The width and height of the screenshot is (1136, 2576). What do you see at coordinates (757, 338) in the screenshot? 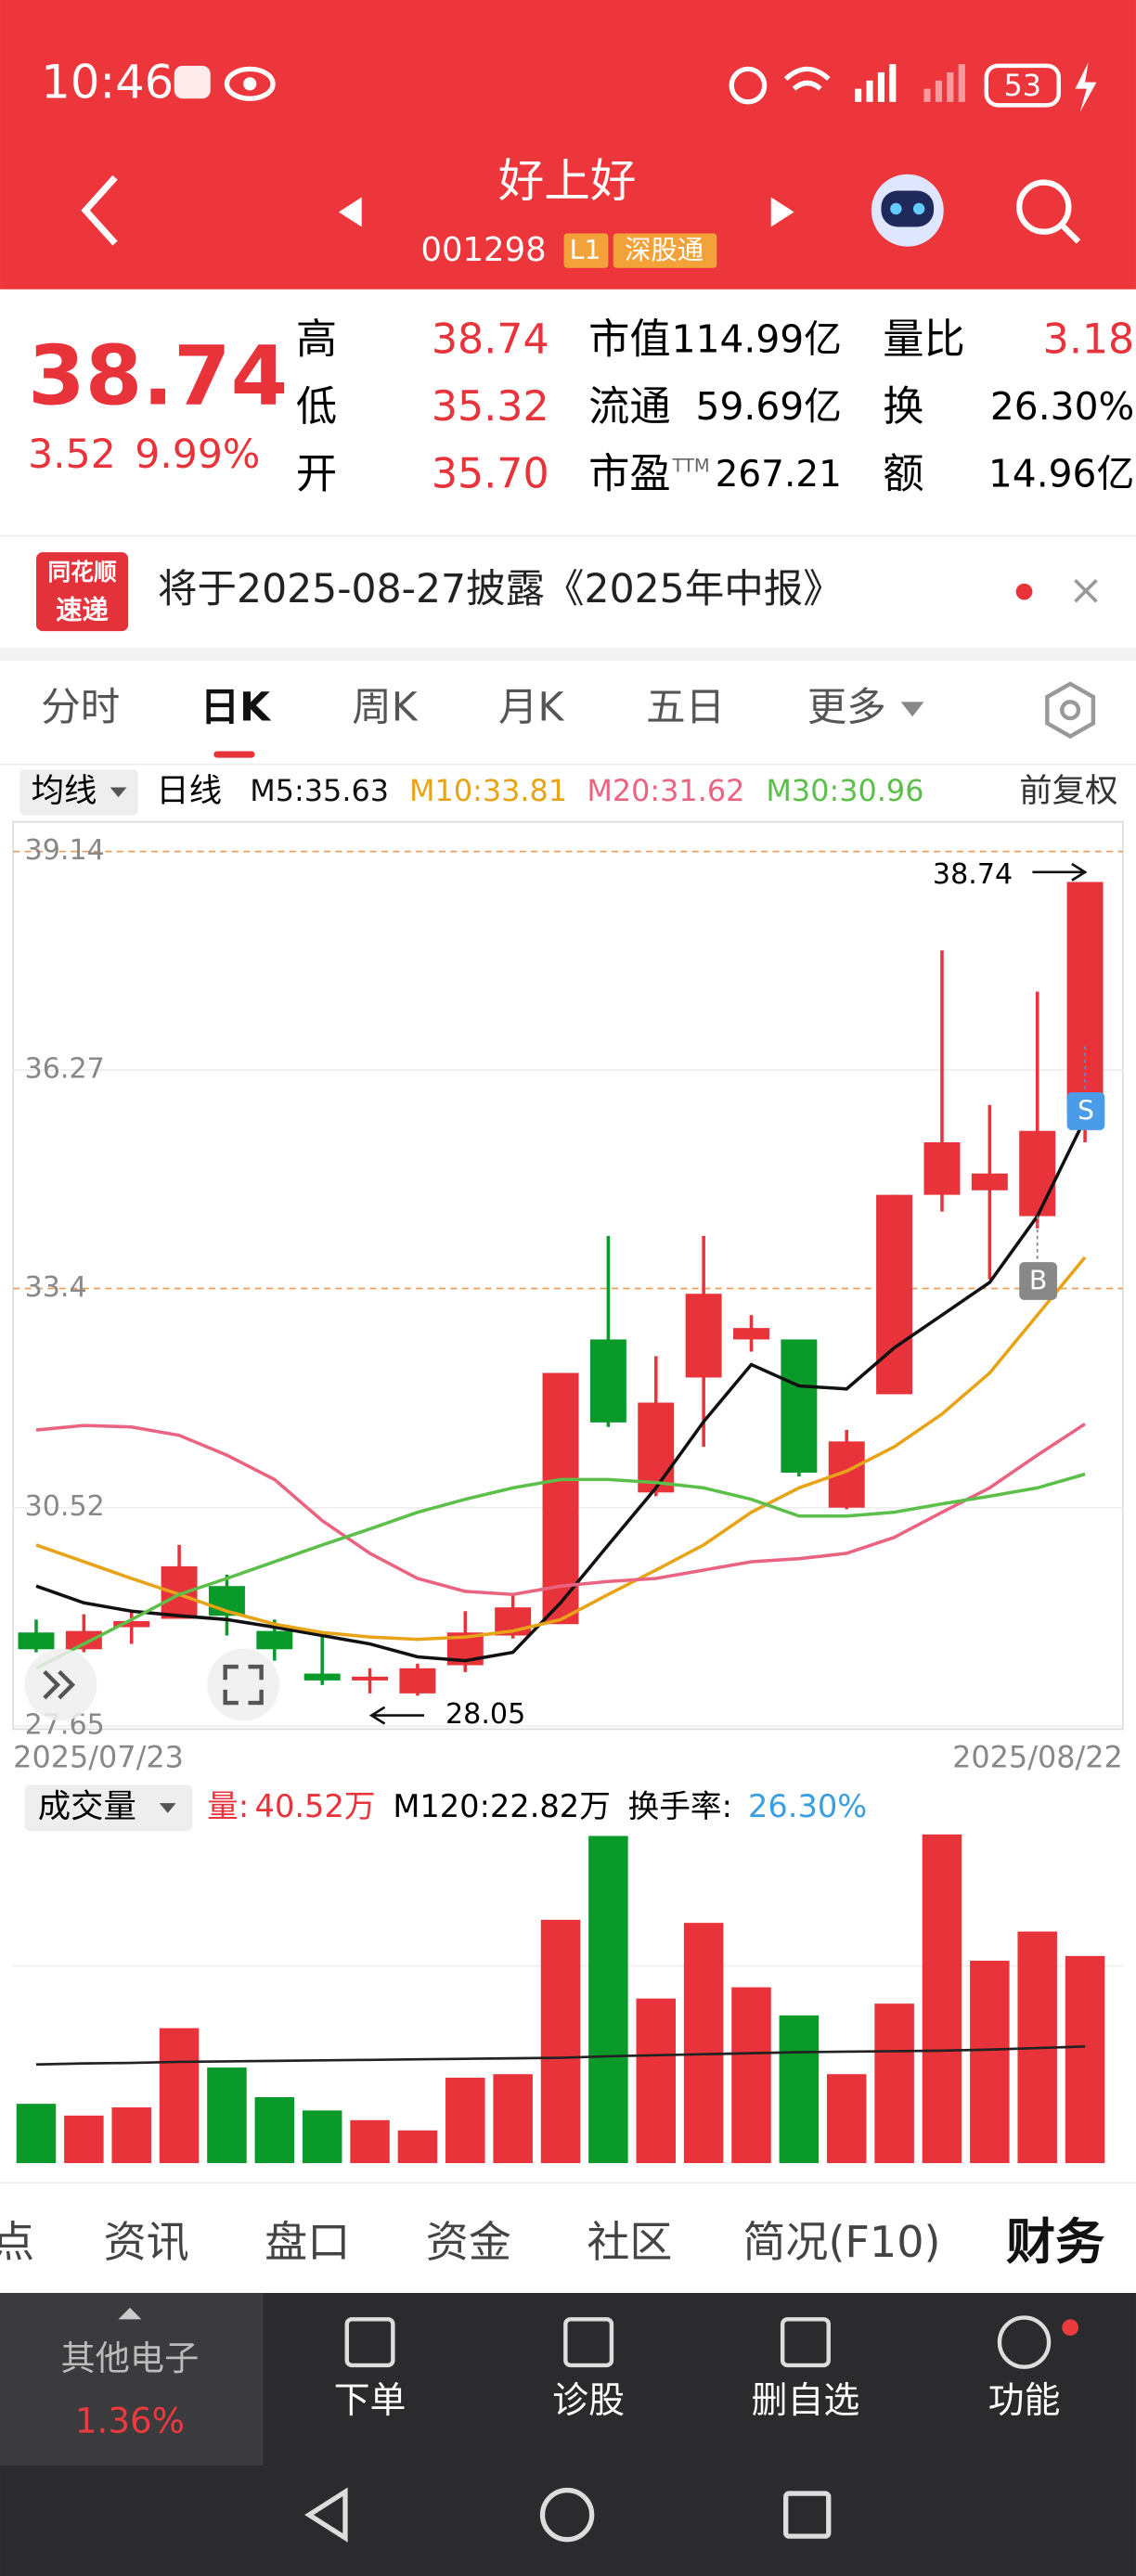
I see `stat-value: 114.99亿` at bounding box center [757, 338].